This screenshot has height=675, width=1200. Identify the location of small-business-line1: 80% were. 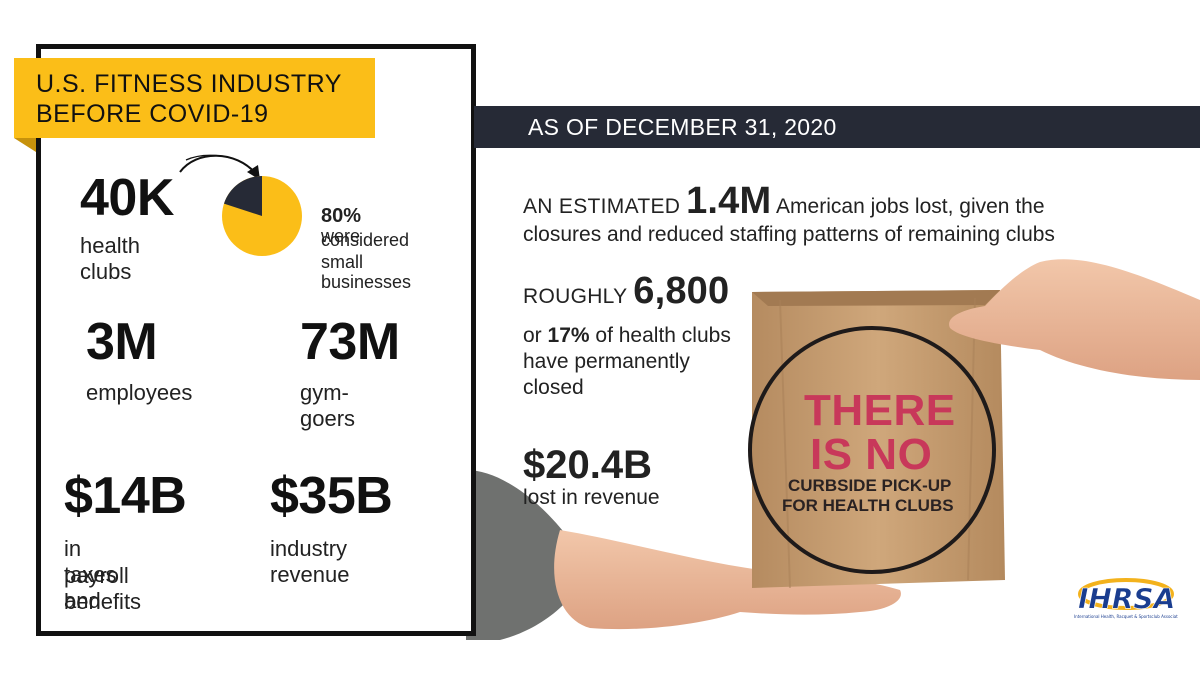
(341, 226).